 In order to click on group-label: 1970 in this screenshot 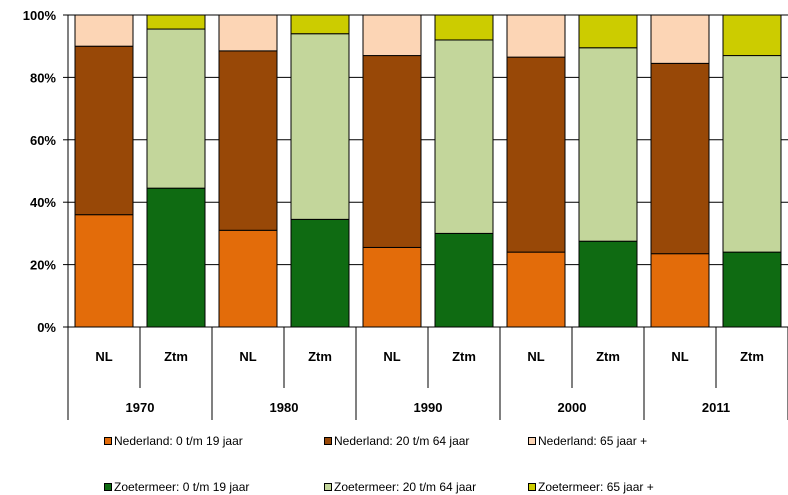, I will do `click(140, 407)`.